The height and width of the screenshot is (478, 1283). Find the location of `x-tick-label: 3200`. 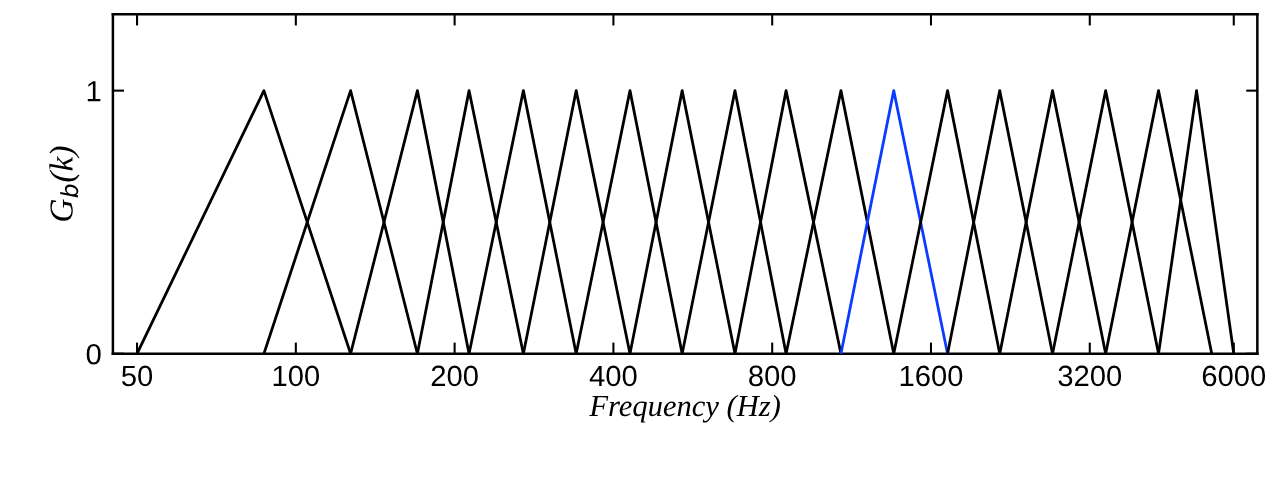

x-tick-label: 3200 is located at coordinates (1090, 376).